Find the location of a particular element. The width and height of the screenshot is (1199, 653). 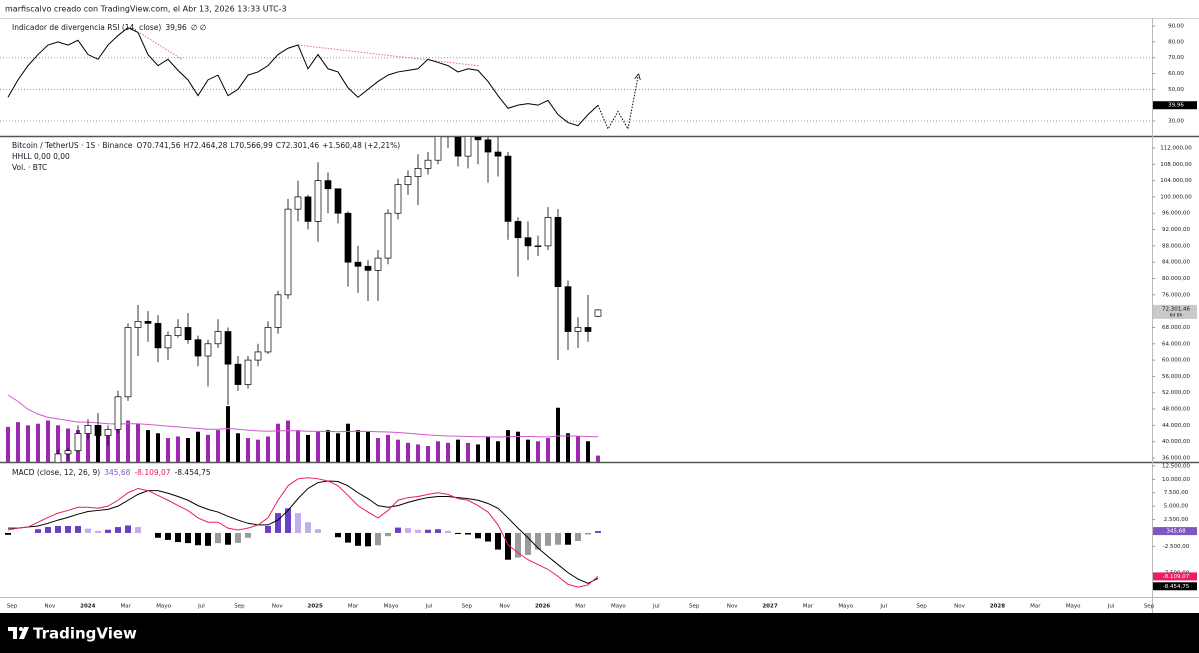

y-tick-label: 76.000,00 is located at coordinates (1176, 295).